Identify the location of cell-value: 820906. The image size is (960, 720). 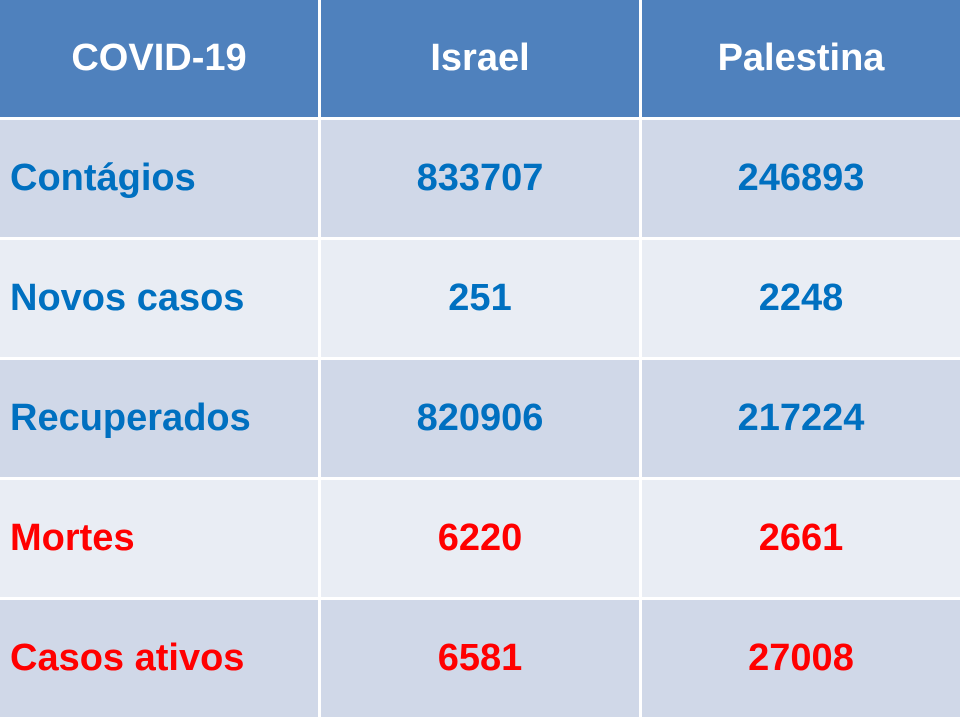
(480, 418).